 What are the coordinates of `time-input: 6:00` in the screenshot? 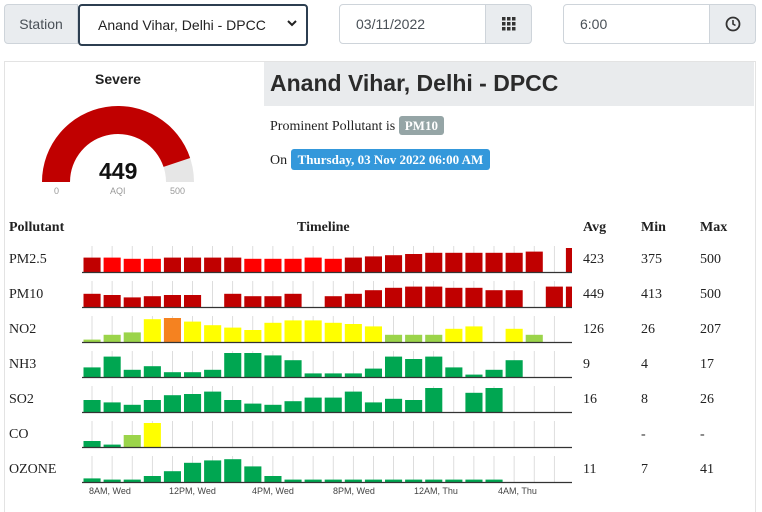 It's located at (636, 24).